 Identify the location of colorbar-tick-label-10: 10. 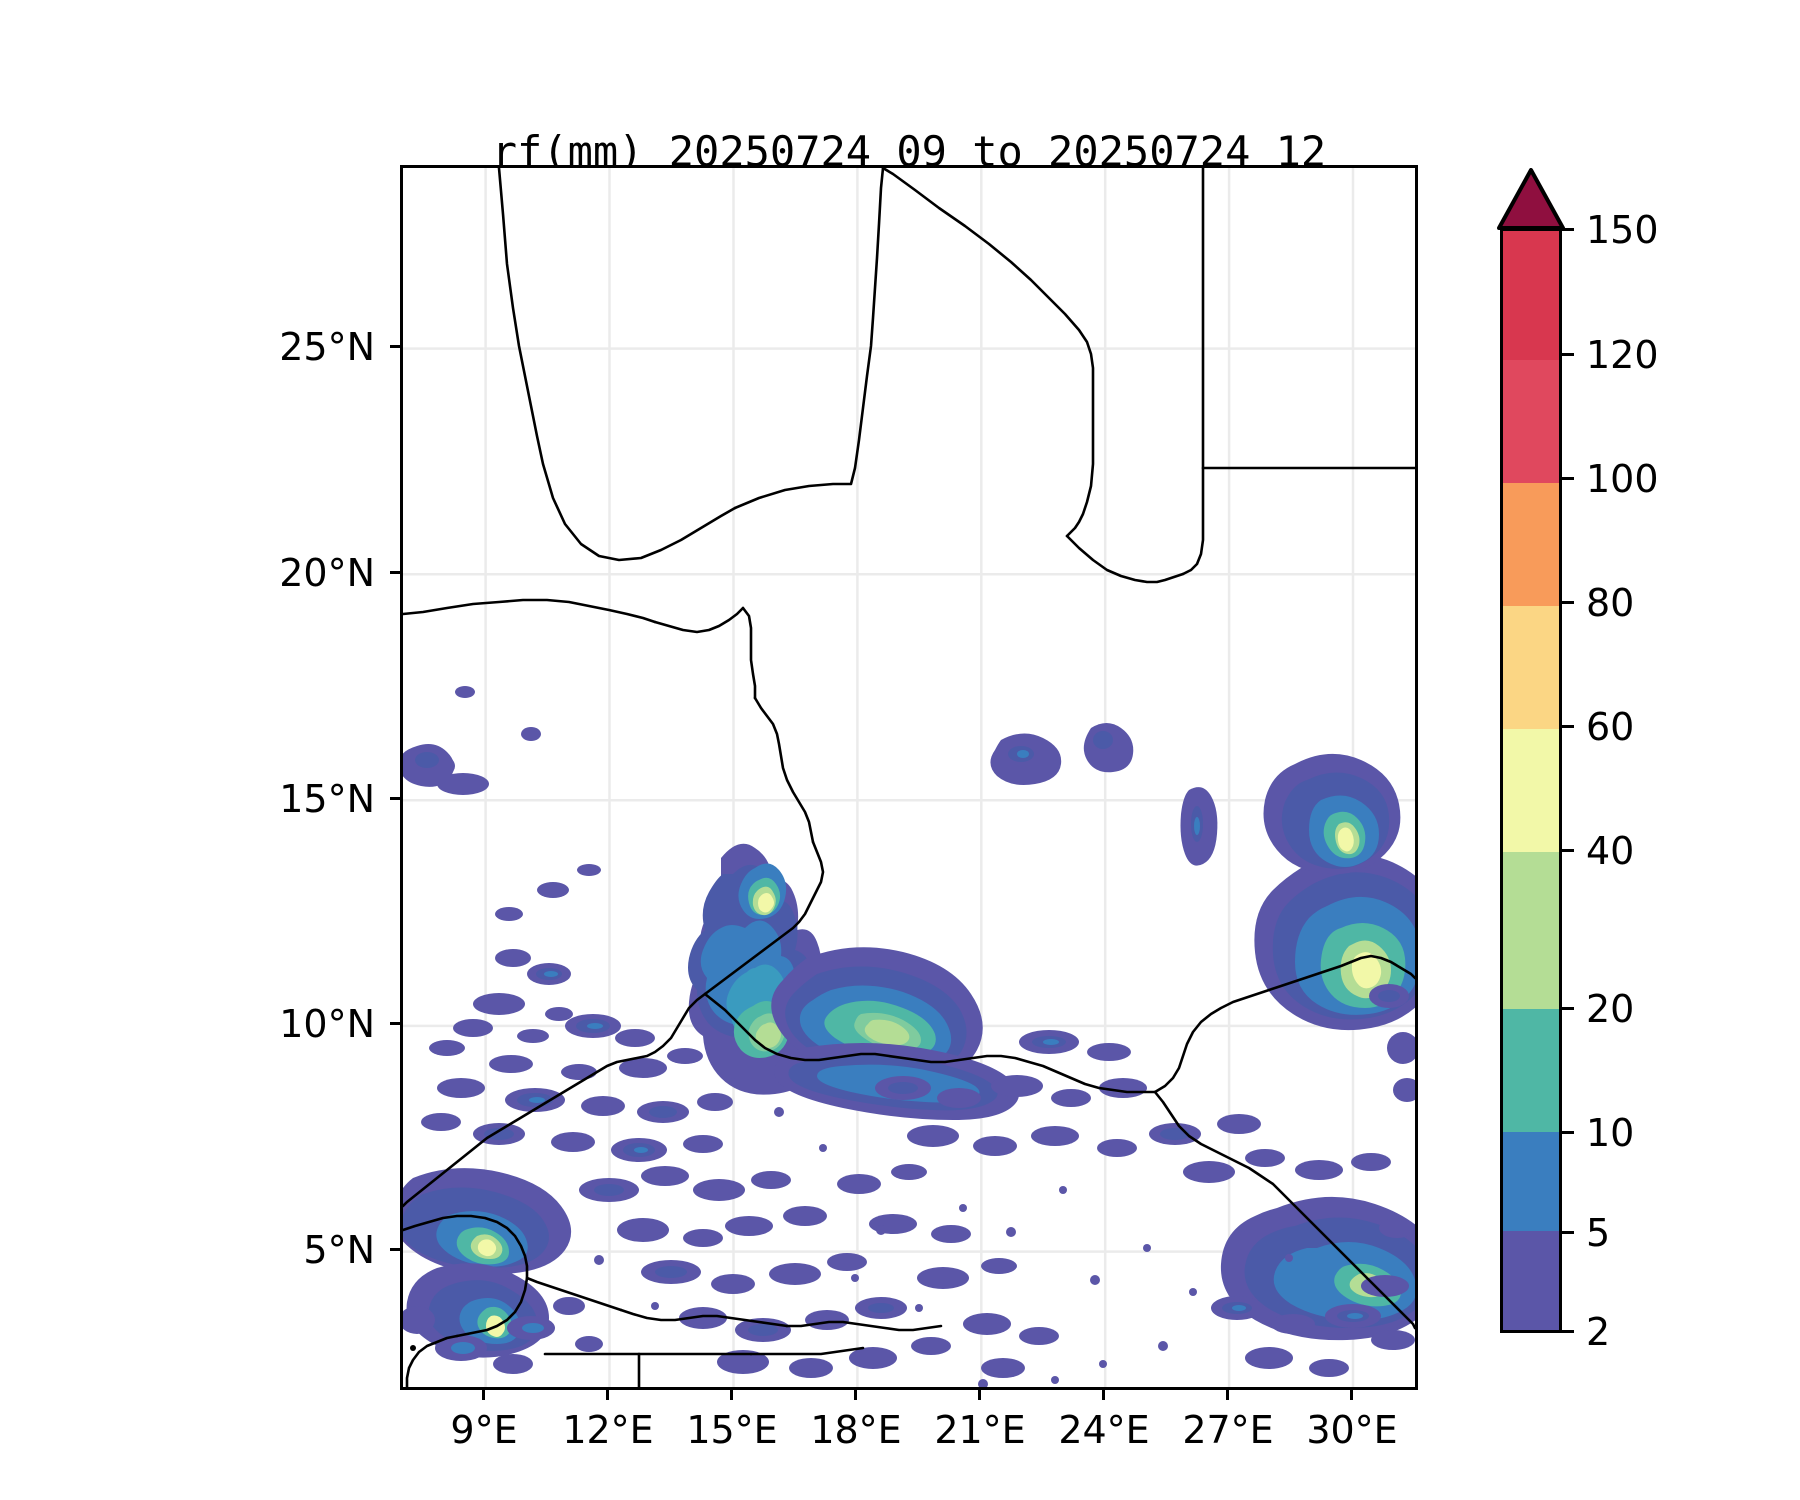
(1610, 1133).